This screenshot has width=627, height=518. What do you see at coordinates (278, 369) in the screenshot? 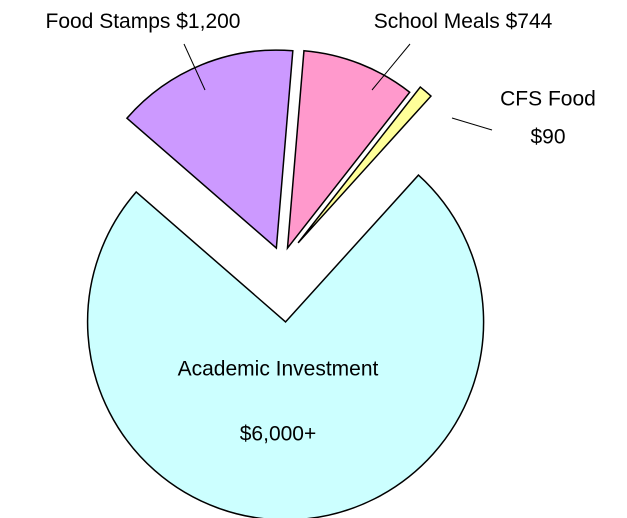
I see `category-label: Academic Investment` at bounding box center [278, 369].